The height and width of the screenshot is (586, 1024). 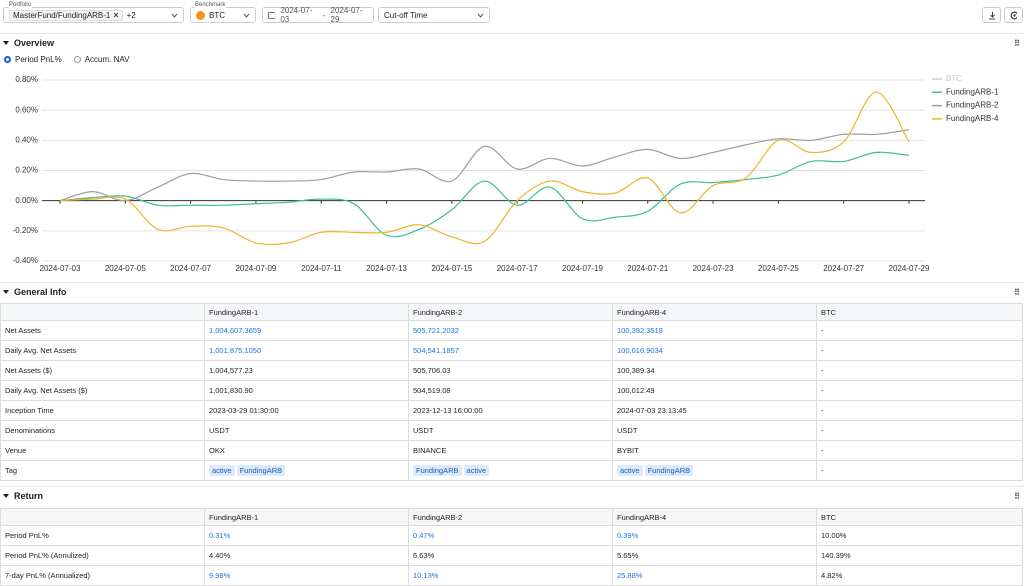 What do you see at coordinates (307, 536) in the screenshot?
I see `link-cell: 0.31%` at bounding box center [307, 536].